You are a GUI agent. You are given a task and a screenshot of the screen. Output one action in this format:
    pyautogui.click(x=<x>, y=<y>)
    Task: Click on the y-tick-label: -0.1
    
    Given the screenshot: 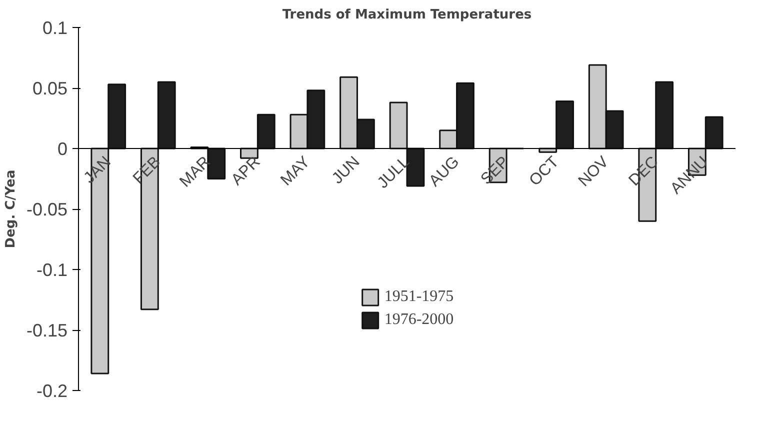 What is the action you would take?
    pyautogui.click(x=52, y=270)
    